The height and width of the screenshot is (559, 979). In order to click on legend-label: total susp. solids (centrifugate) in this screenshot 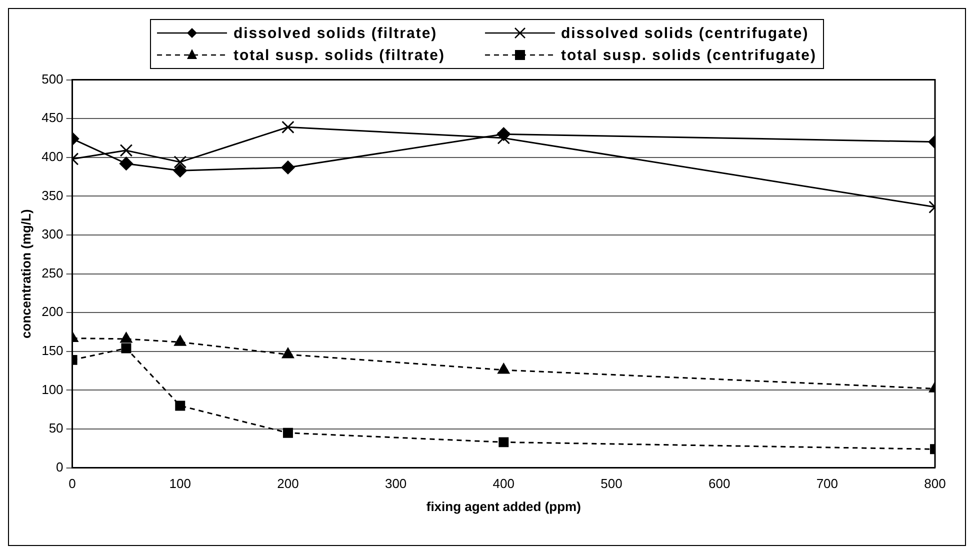, I will do `click(689, 55)`.